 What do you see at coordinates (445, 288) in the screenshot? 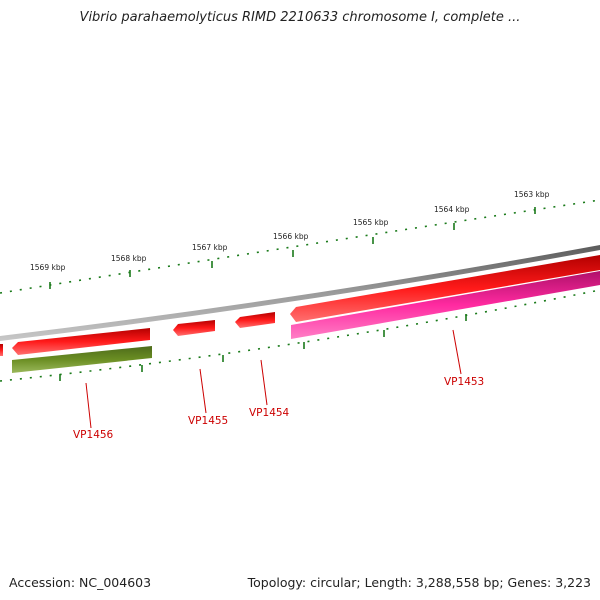
I see `gene-arrow-vp1453` at bounding box center [445, 288].